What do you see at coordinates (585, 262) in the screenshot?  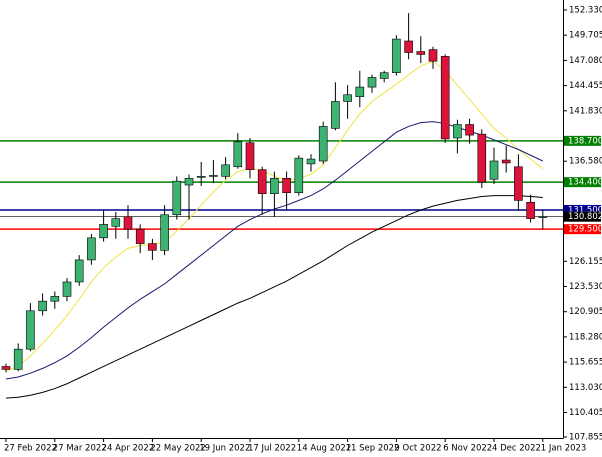 I see `y-tick-label: 126.155` at bounding box center [585, 262].